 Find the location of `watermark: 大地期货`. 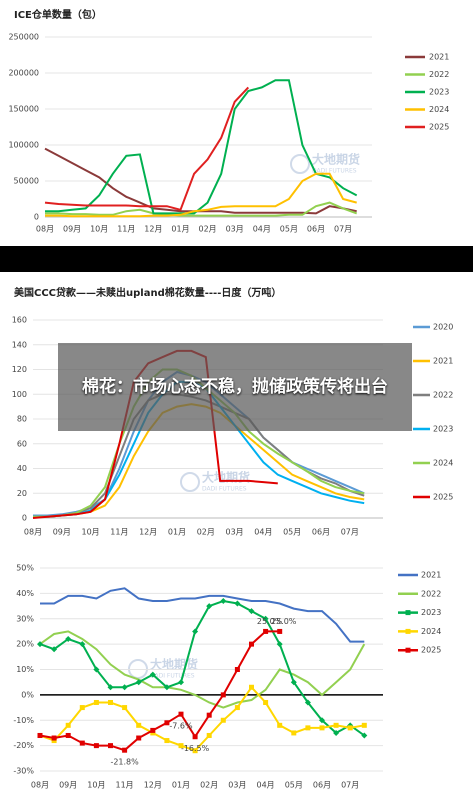

watermark: 大地期货 is located at coordinates (336, 159).